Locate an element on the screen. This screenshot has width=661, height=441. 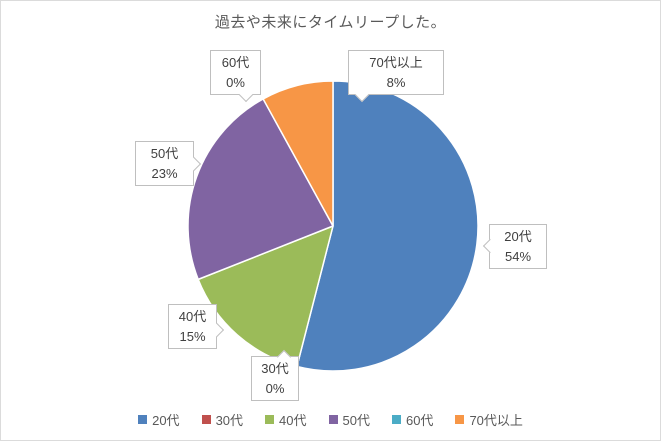
legend-label: 70代以上 is located at coordinates (496, 420).